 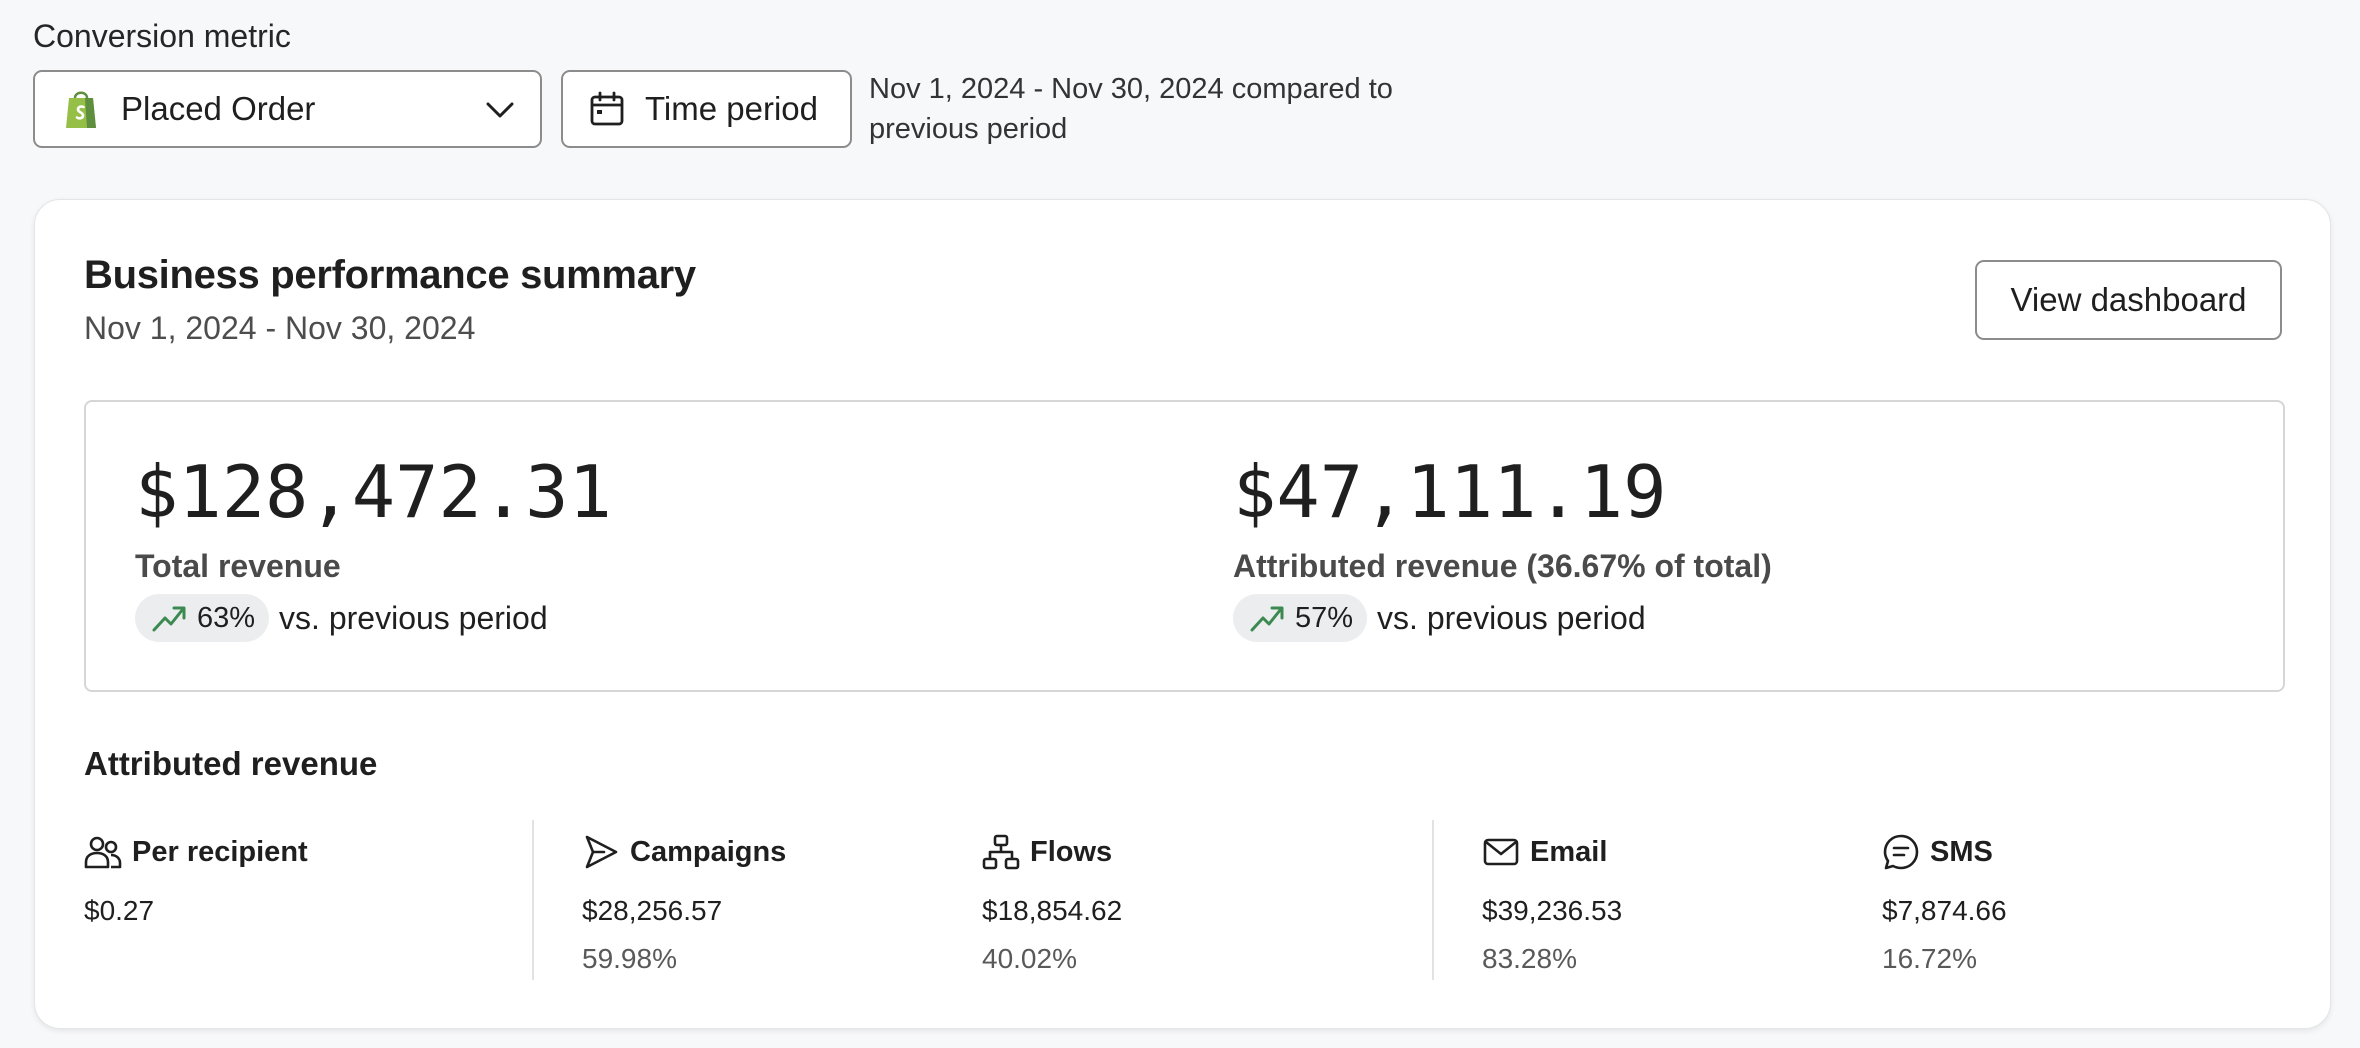 I want to click on stat-name: Flows, so click(x=1071, y=851).